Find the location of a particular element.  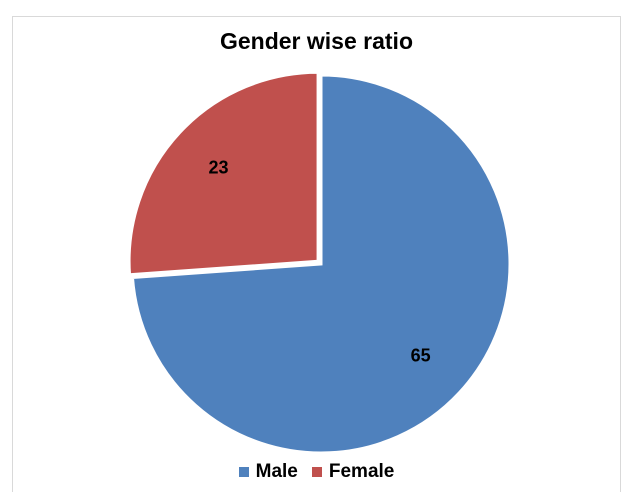

pie-slice-female is located at coordinates (223, 173).